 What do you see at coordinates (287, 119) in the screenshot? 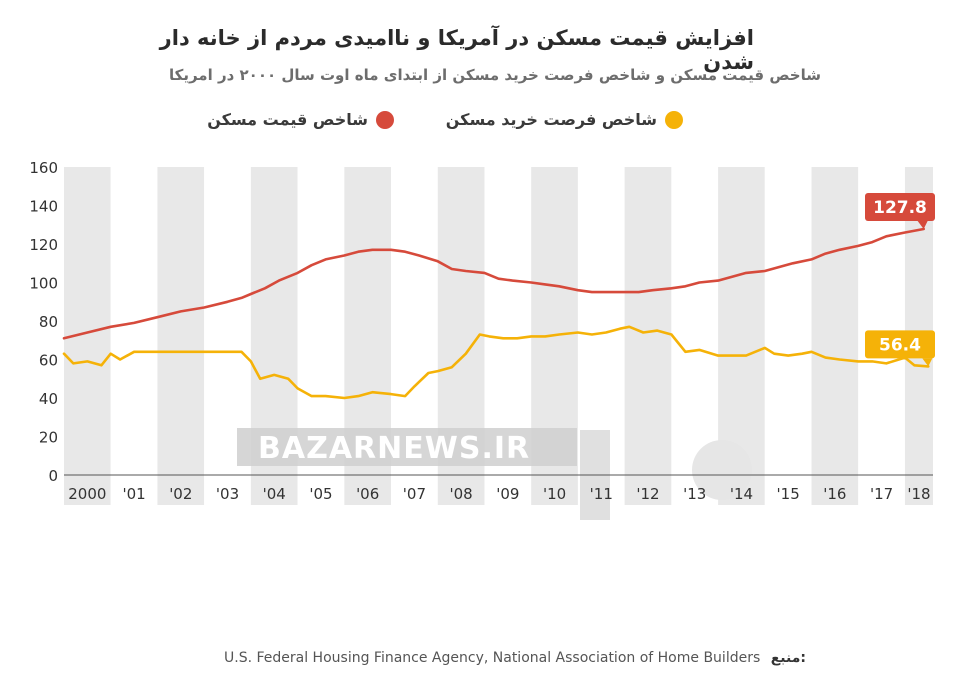
I see `legend-label-house-price: شاخص قیمت مسکن` at bounding box center [287, 119].